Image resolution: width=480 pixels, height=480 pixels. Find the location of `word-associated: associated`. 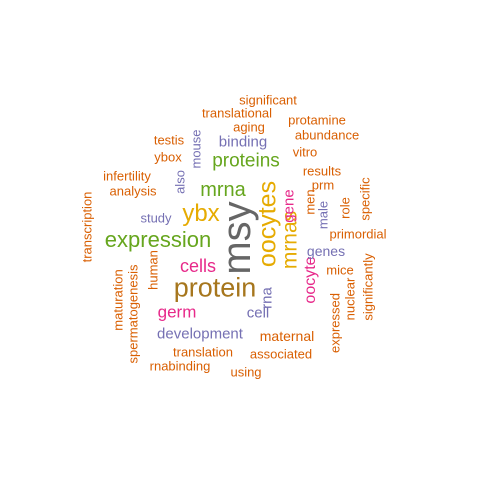

word-associated: associated is located at coordinates (281, 354).